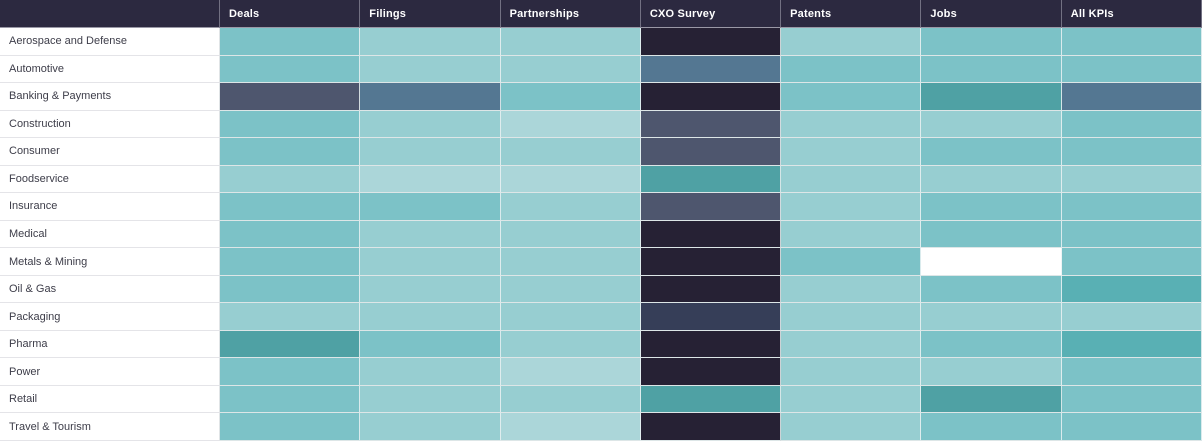  Describe the element at coordinates (290, 124) in the screenshot. I see `heatmap-cell-construction-deals` at that location.